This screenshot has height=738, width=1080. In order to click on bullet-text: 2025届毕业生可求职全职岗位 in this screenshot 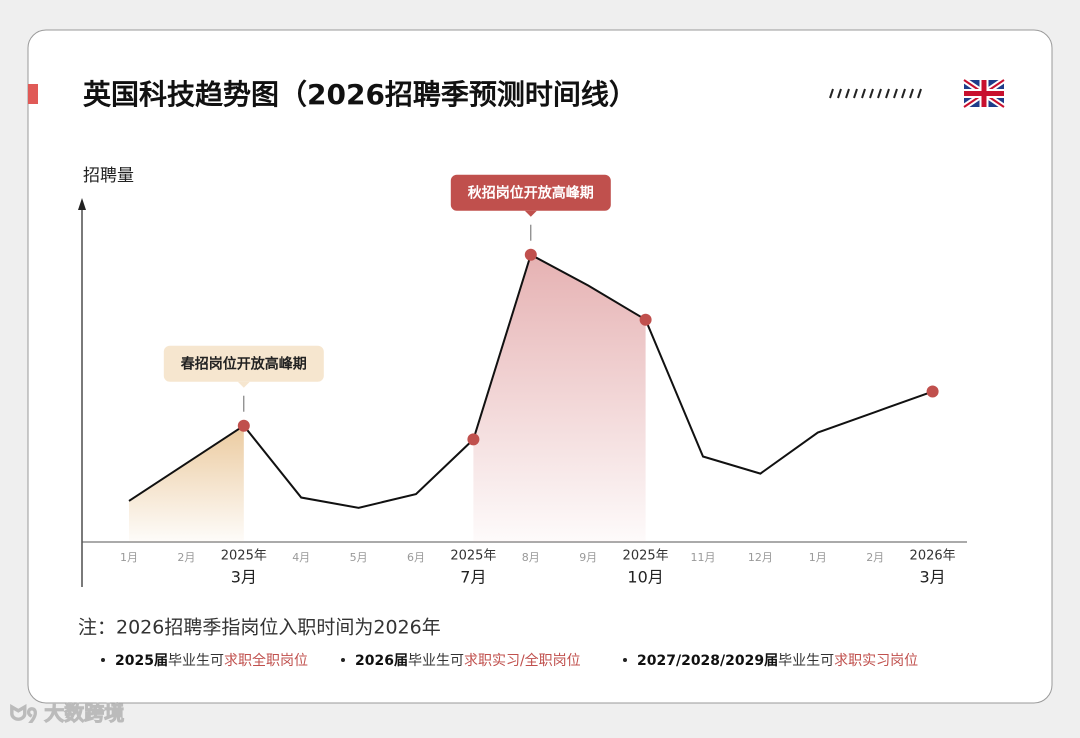, I will do `click(211, 660)`.